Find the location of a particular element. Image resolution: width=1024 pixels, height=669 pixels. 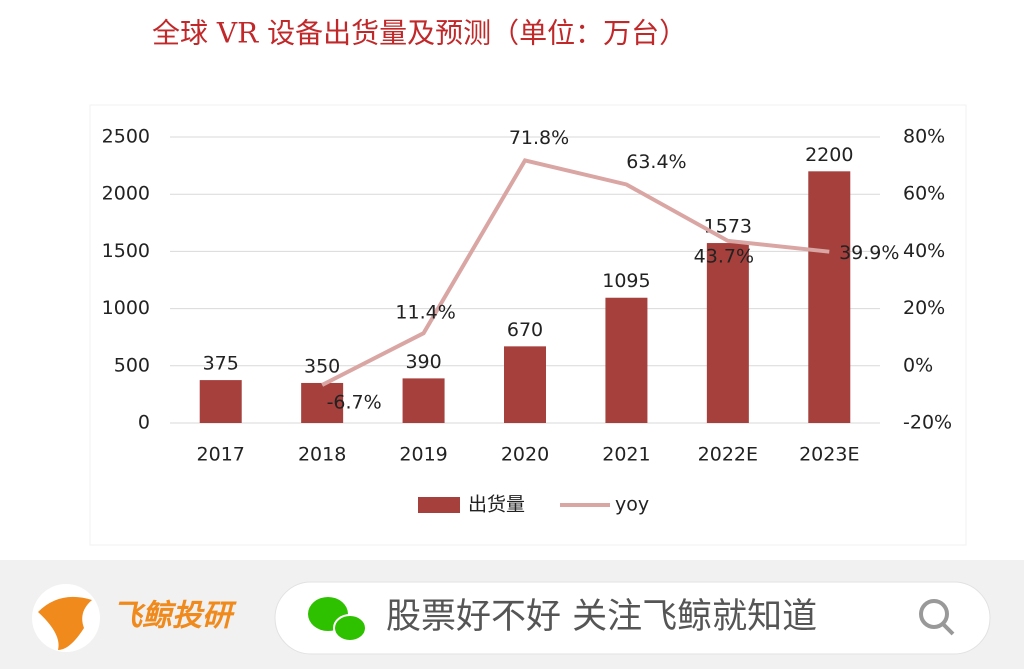

y2-tick-label: 80% is located at coordinates (924, 137).